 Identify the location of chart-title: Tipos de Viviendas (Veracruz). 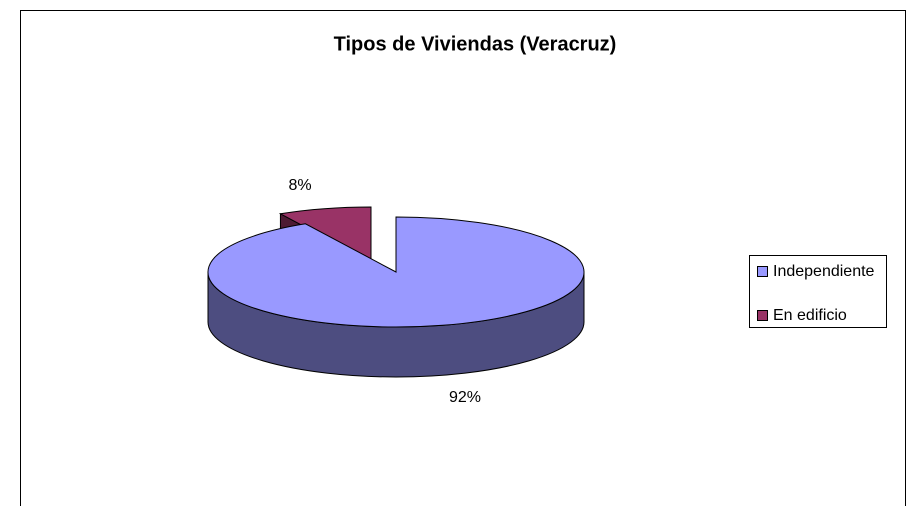
(475, 44).